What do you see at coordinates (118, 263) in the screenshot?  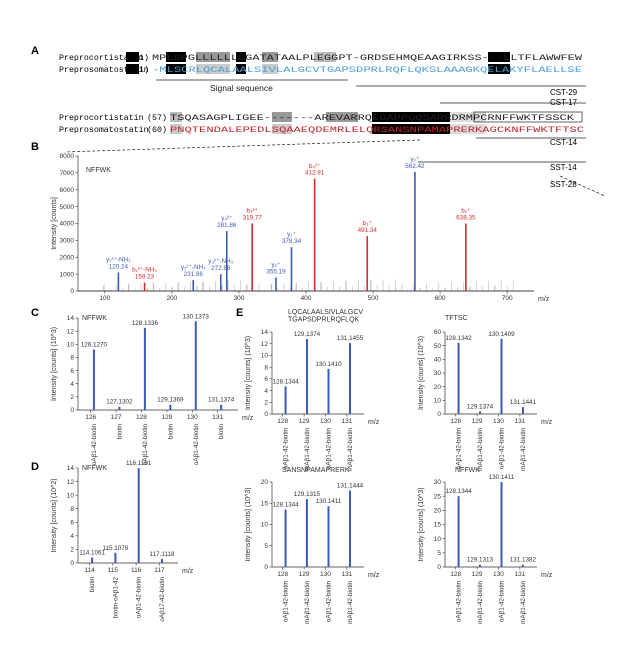 I see `peak-label: y₁²⁺-NH₃ 120.24` at bounding box center [118, 263].